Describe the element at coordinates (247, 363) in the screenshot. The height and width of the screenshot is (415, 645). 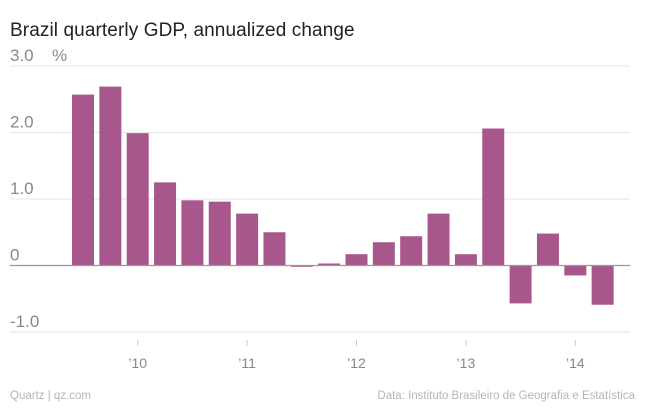
I see `x-tick-label: ’11` at that location.